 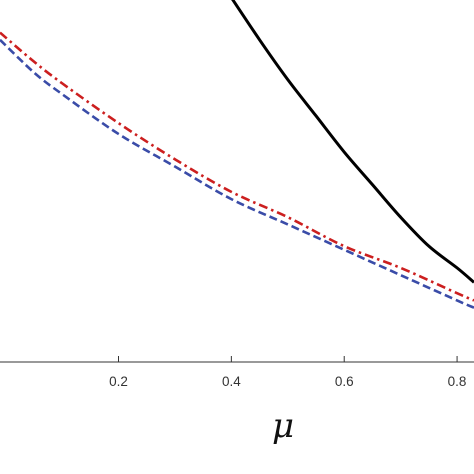 I want to click on x-axis-ticks: 0.2 0.4 0.6 0.8, so click(x=287, y=372).